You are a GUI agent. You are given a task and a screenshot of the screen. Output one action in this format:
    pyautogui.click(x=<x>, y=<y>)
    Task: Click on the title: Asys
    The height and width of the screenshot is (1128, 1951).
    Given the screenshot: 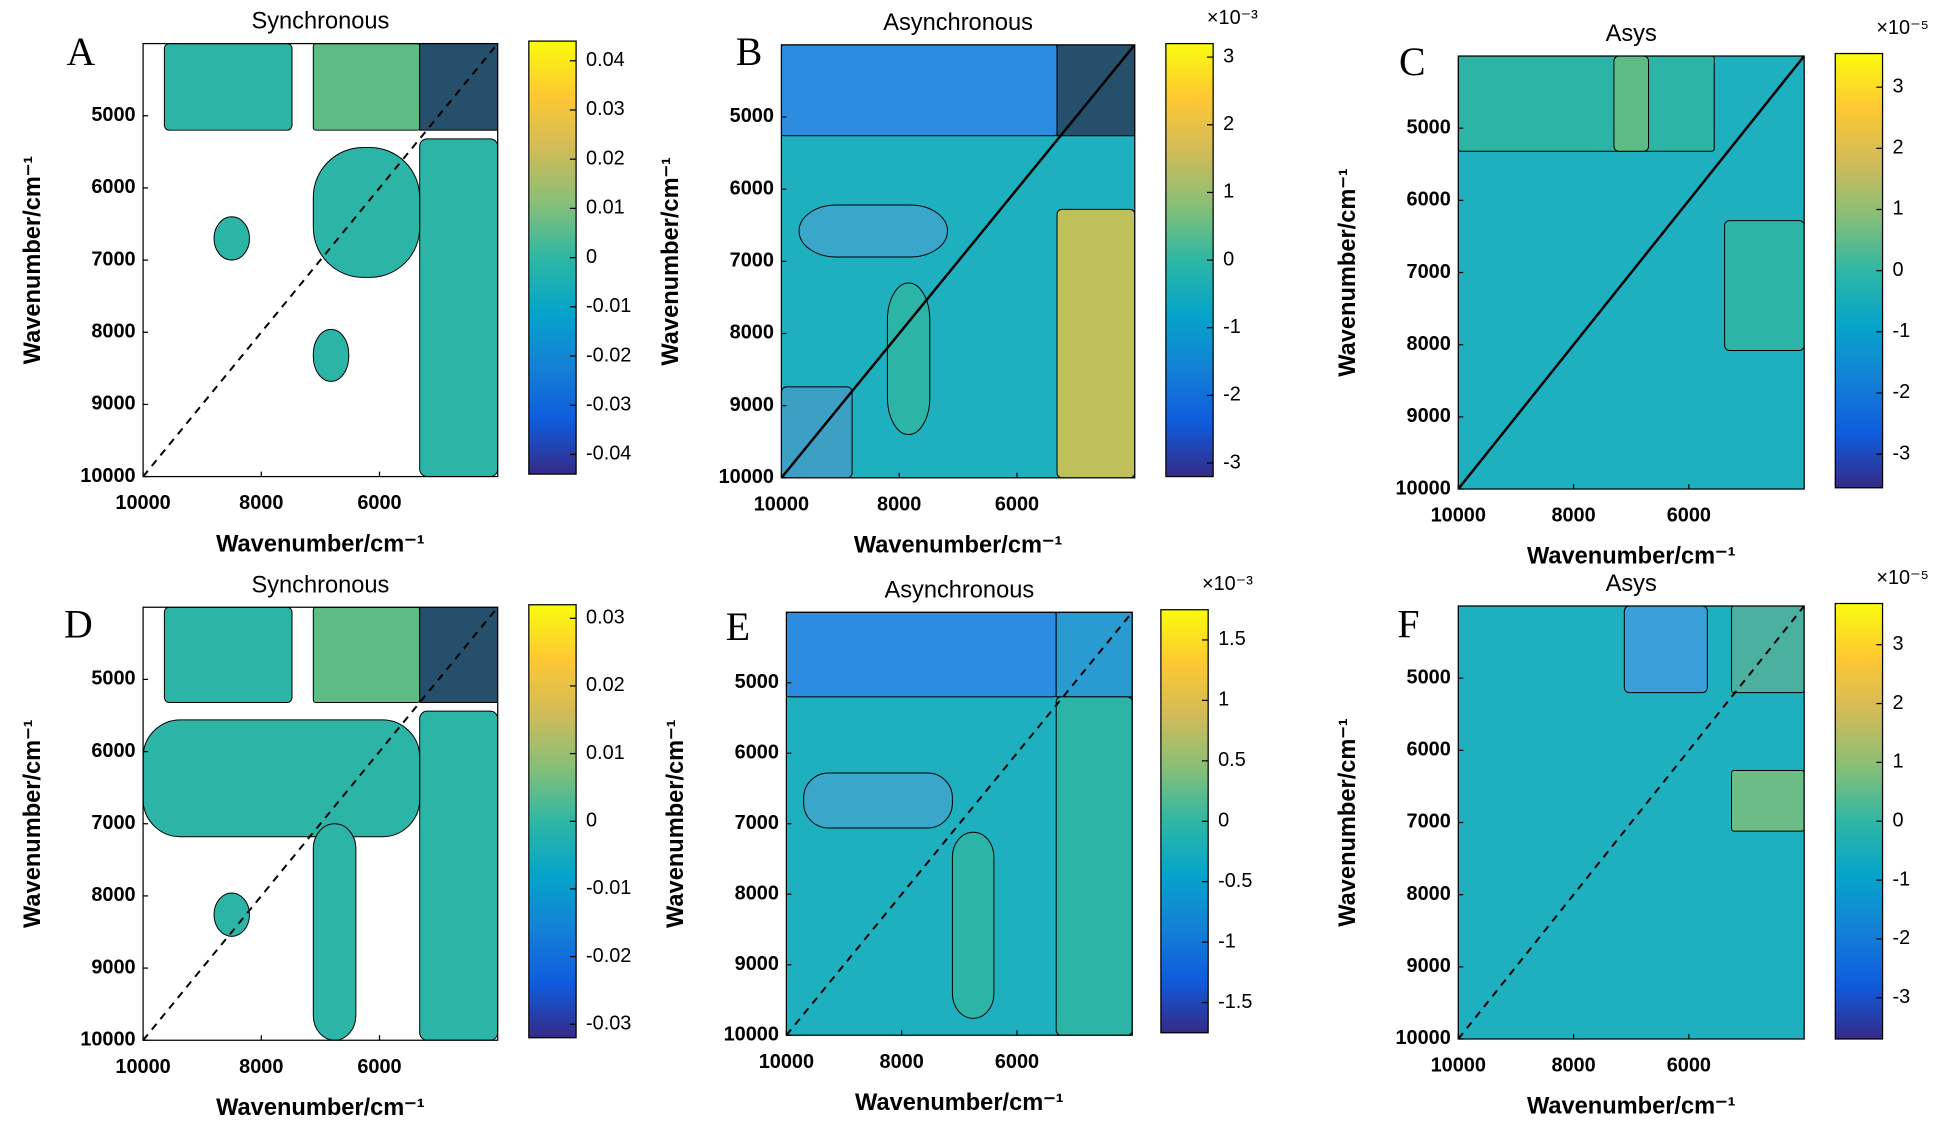 What is the action you would take?
    pyautogui.click(x=1631, y=34)
    